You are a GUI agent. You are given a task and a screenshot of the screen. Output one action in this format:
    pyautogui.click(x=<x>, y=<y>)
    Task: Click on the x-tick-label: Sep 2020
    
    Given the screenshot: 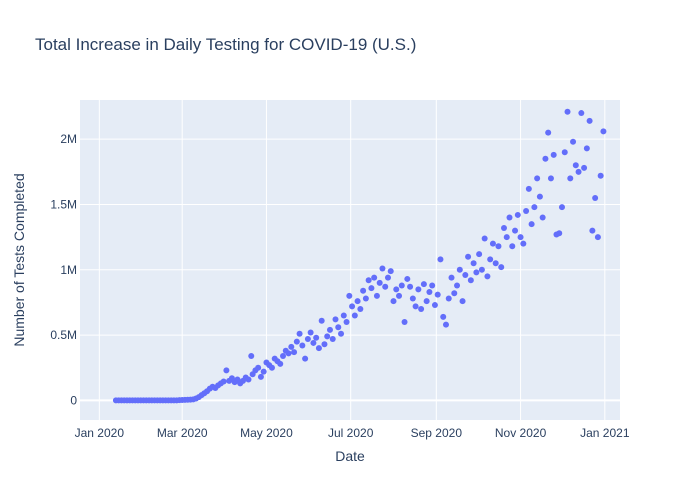 What is the action you would take?
    pyautogui.click(x=437, y=433)
    